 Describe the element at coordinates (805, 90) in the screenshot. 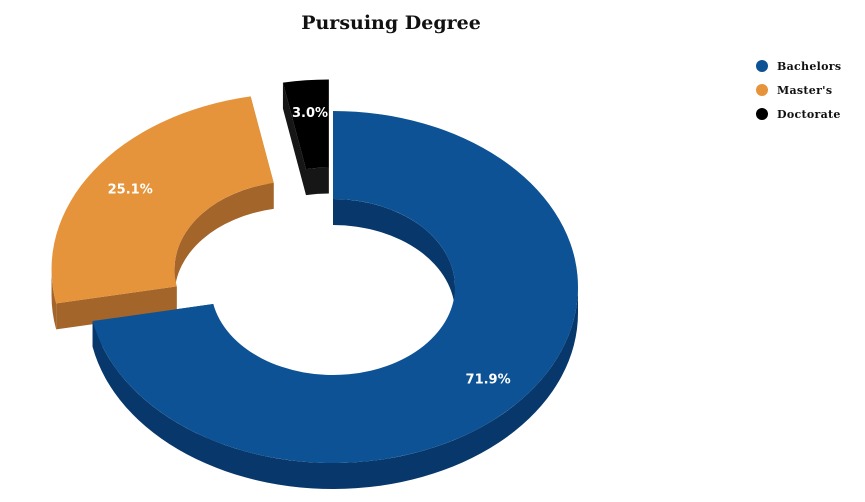

I see `legend-label: Master's` at that location.